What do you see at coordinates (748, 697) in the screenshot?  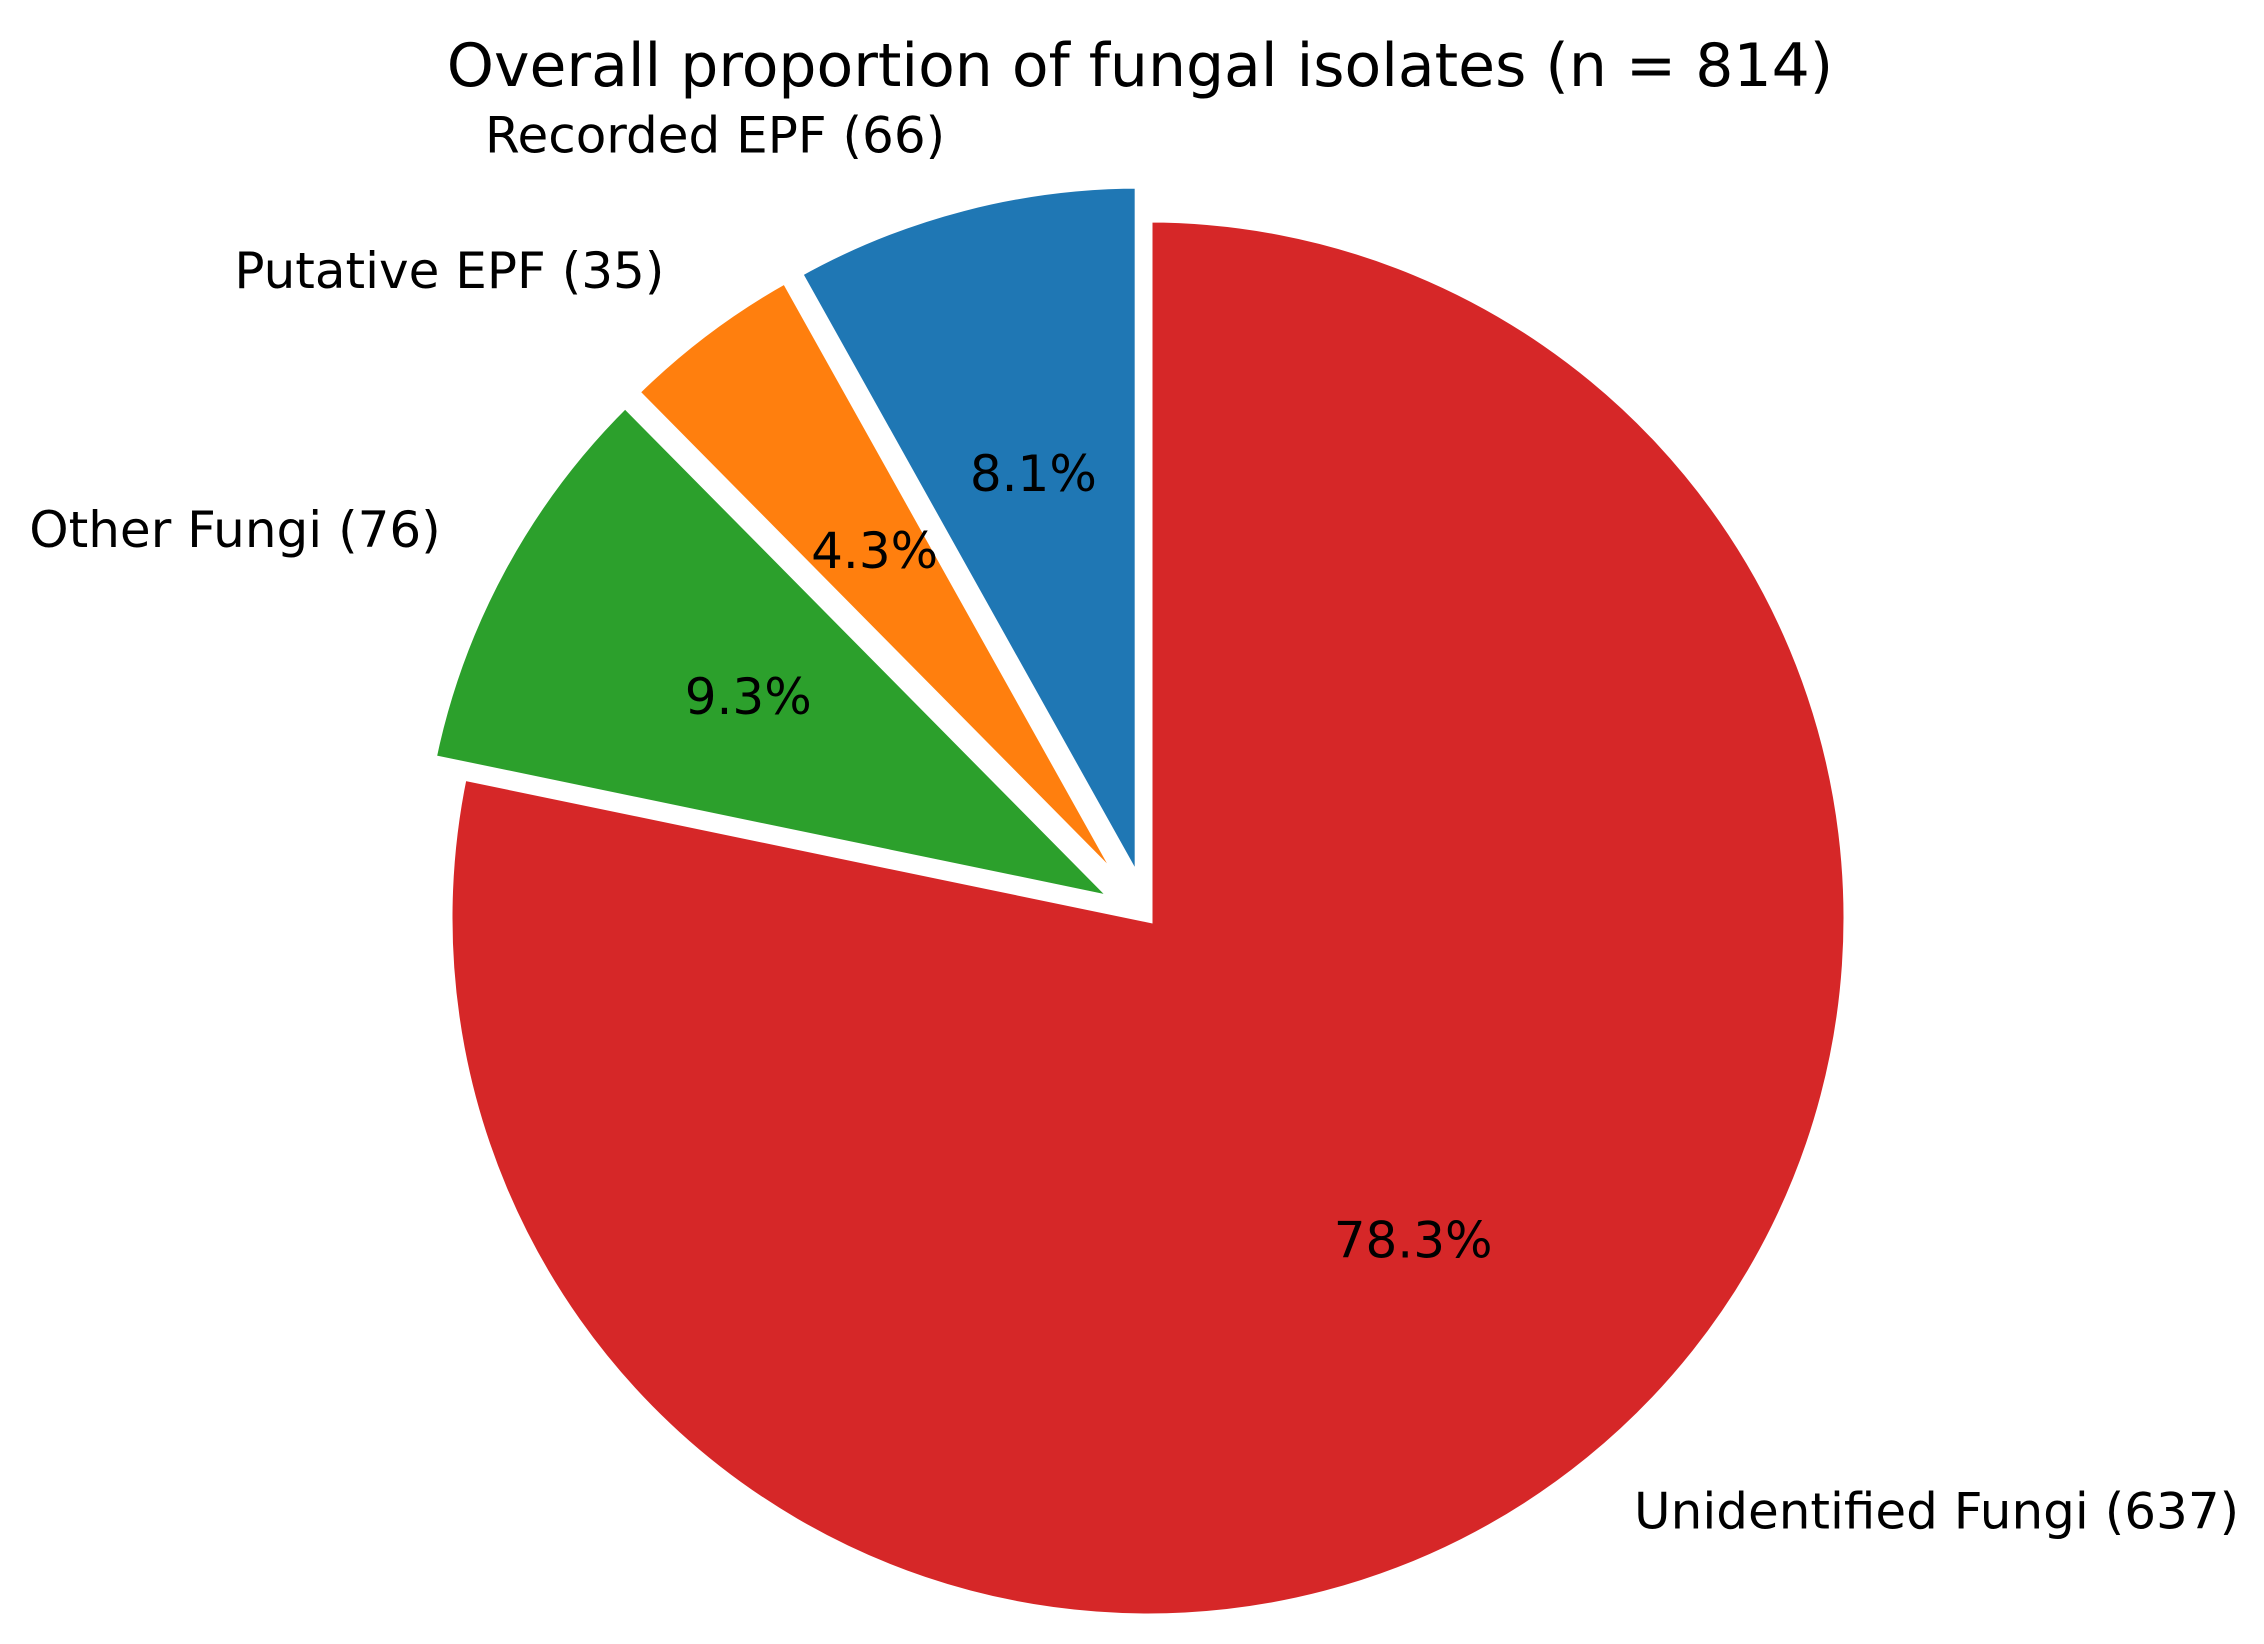 I see `pct-label-other-fungi: 9.3%` at bounding box center [748, 697].